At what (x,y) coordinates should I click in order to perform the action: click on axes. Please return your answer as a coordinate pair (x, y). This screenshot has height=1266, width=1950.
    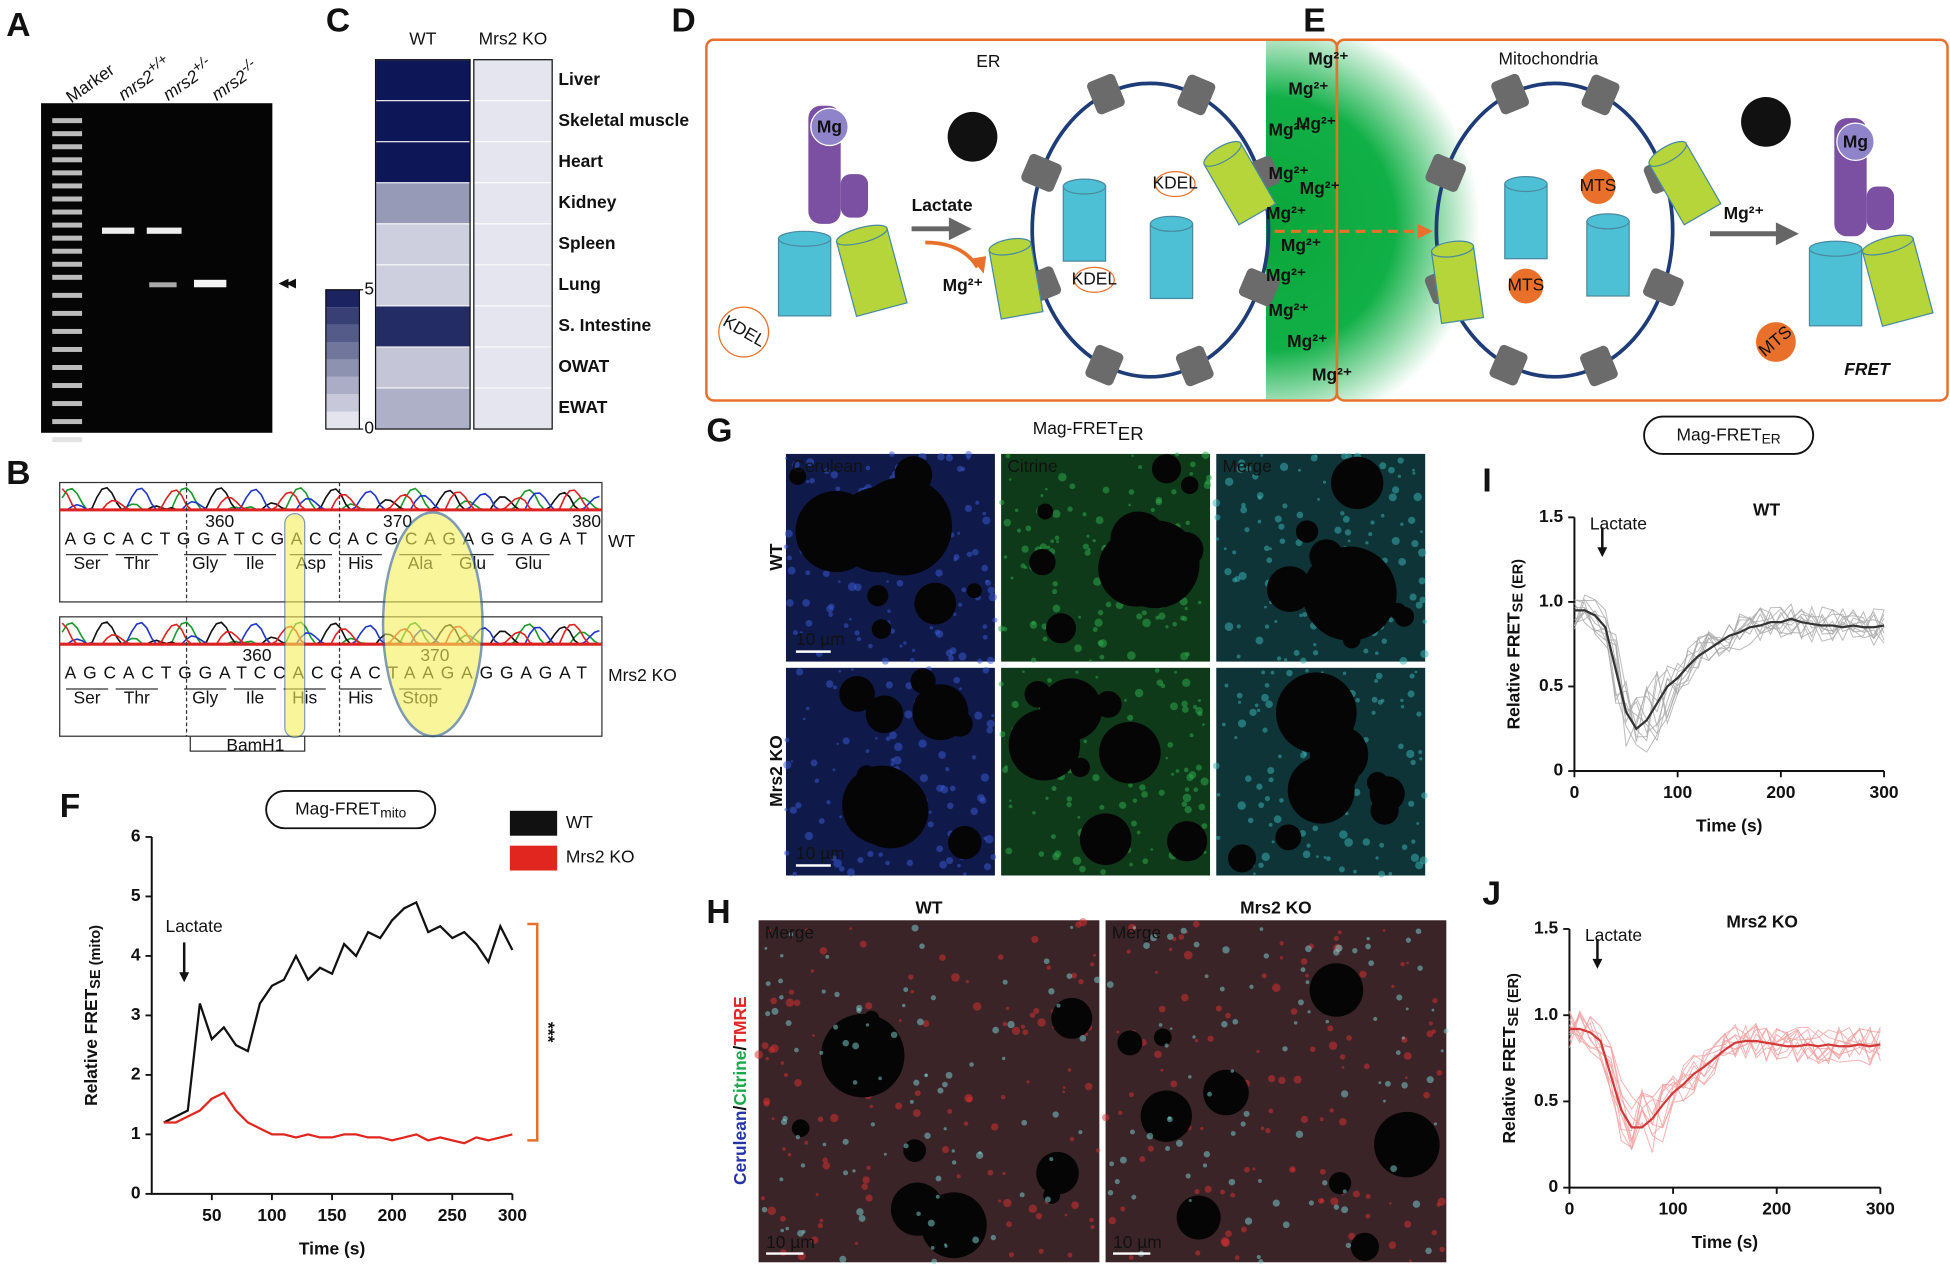
    Looking at the image, I should click on (331, 1015).